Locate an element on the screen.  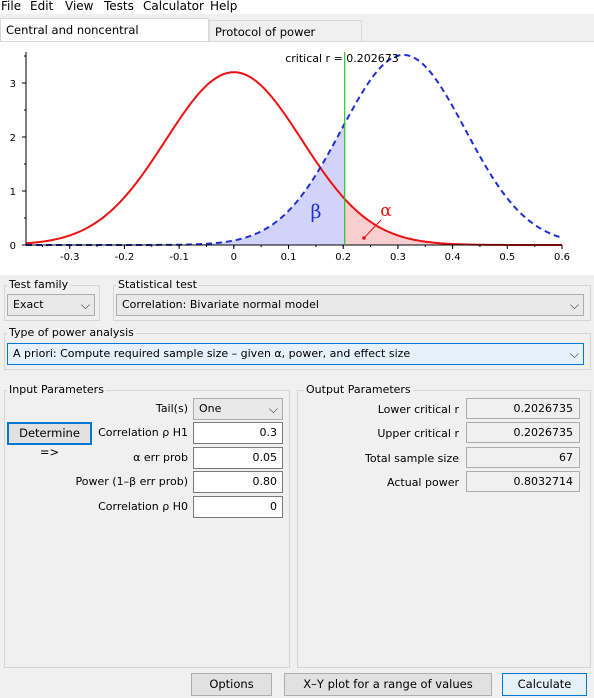
power-label: Power (1–β err prob) is located at coordinates (131, 481).